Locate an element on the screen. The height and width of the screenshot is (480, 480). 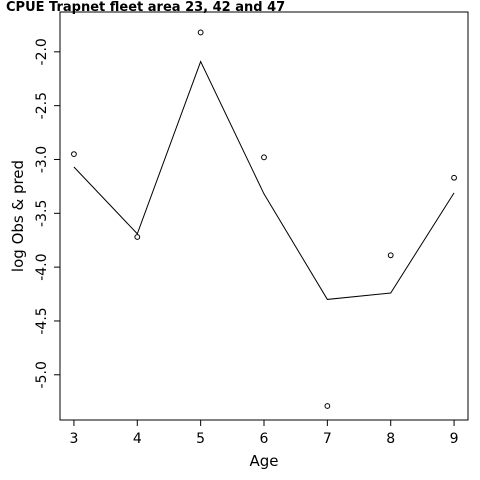
y-tick-label: -4.0 is located at coordinates (42, 266).